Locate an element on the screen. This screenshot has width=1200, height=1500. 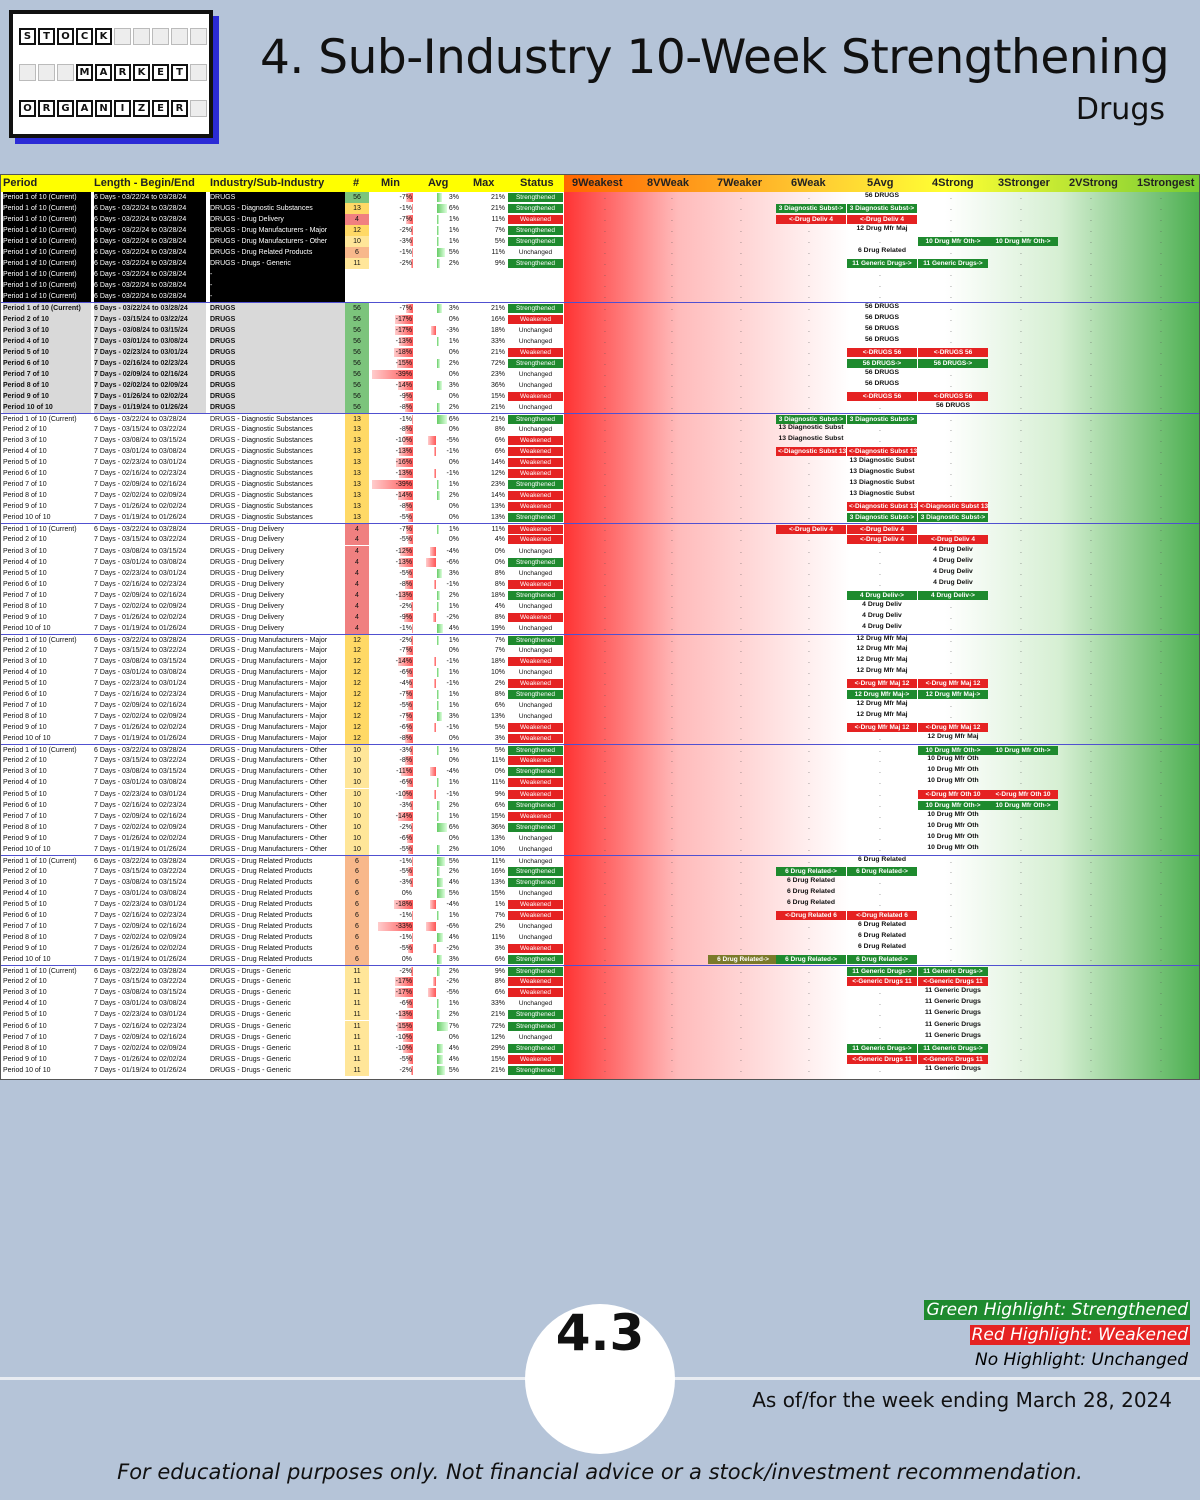
max-cell: 4% is located at coordinates (499, 540).